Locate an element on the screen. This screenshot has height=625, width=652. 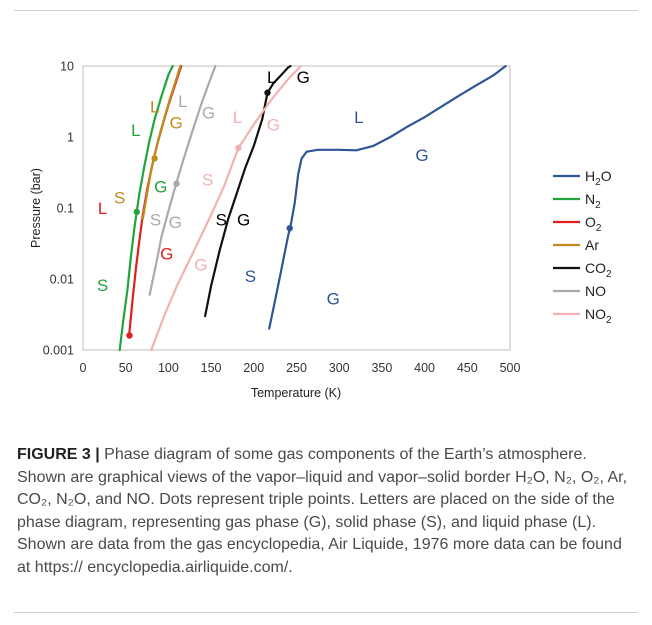
x-tick-label-3: 150 is located at coordinates (211, 368).